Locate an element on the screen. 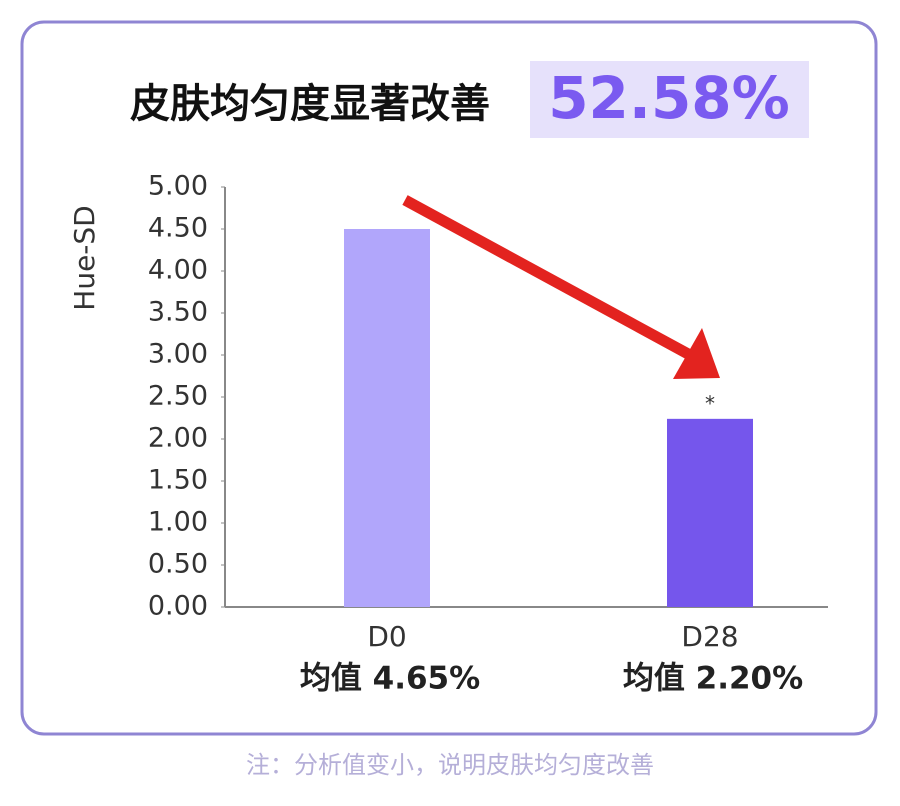 The image size is (900, 806). y-axis-label: Hue-SD is located at coordinates (84, 257).